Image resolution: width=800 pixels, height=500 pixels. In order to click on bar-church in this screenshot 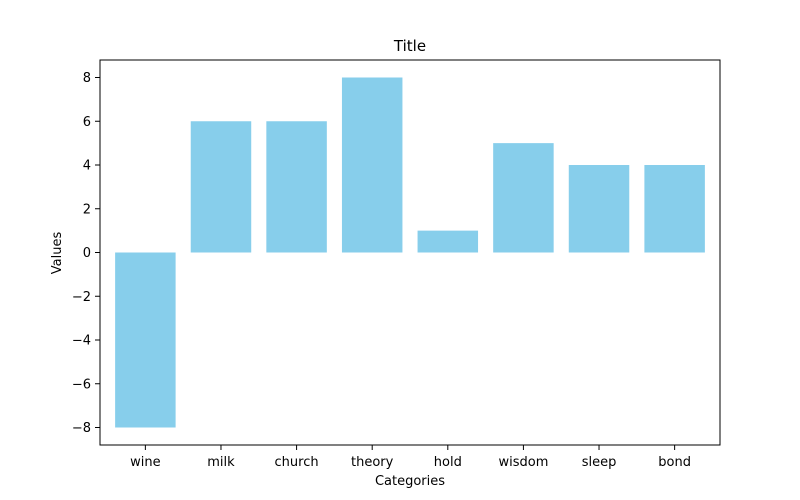, I will do `click(296, 187)`.